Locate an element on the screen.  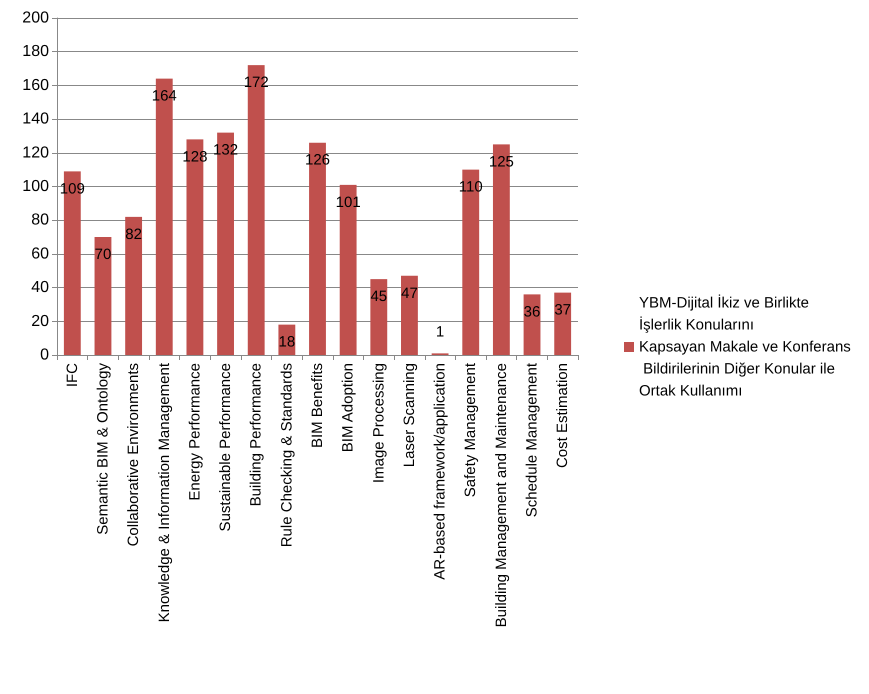
data-label: 1 is located at coordinates (440, 331).